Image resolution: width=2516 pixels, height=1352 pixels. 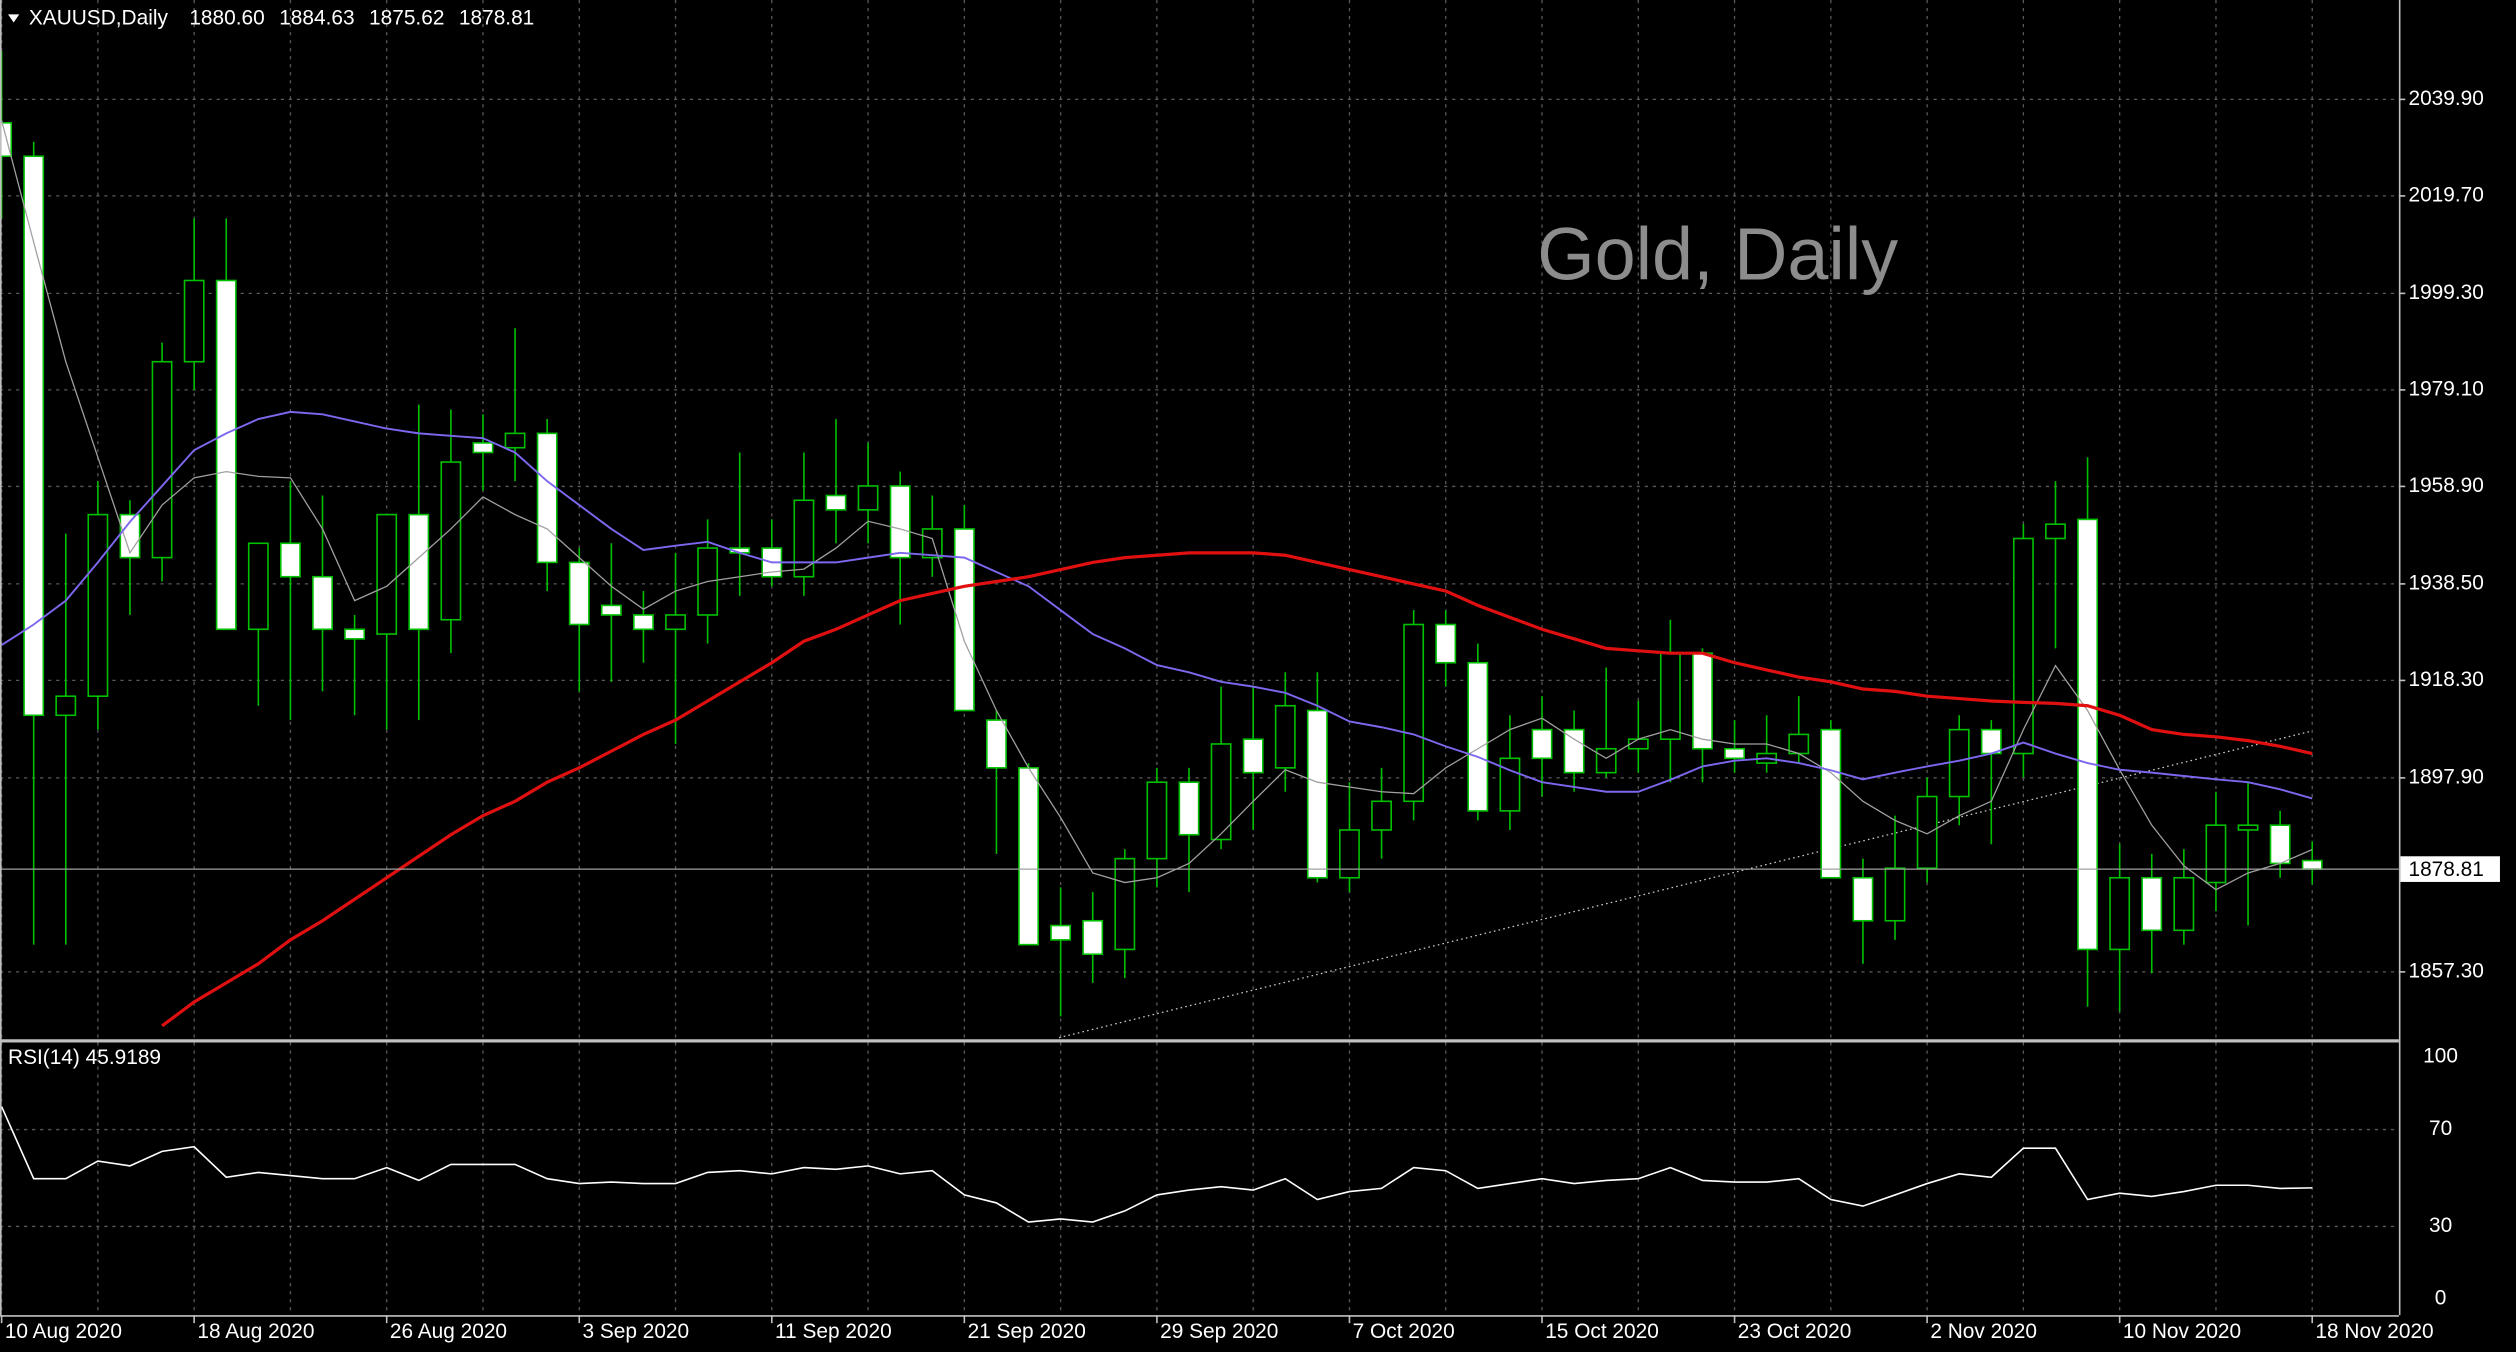 I want to click on rsi-line, so click(x=1156, y=1164).